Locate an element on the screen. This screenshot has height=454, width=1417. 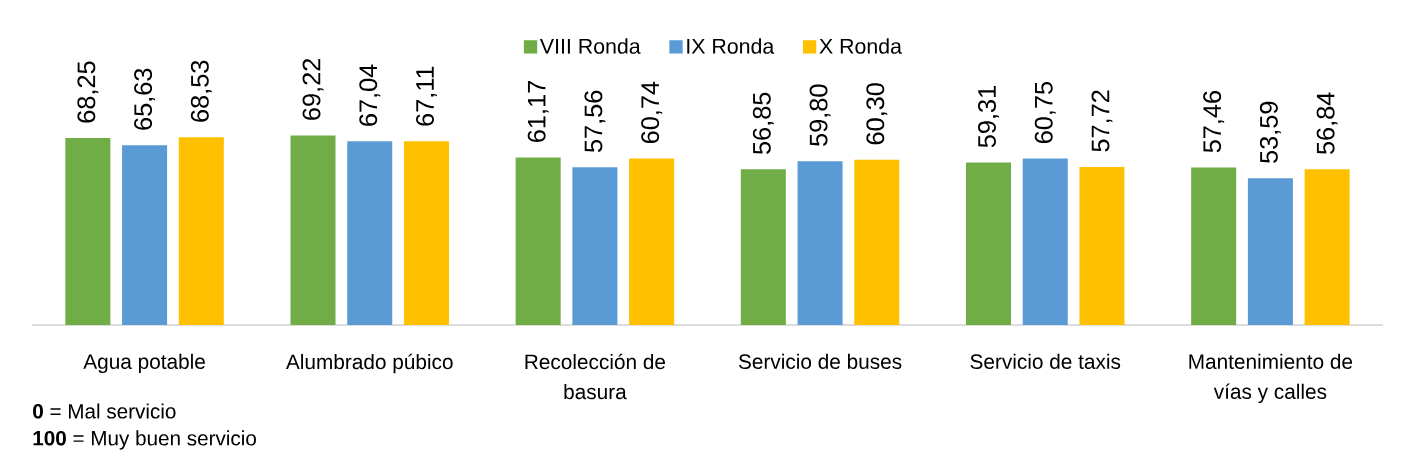
x-tick-label: Recolección de basura is located at coordinates (595, 376).